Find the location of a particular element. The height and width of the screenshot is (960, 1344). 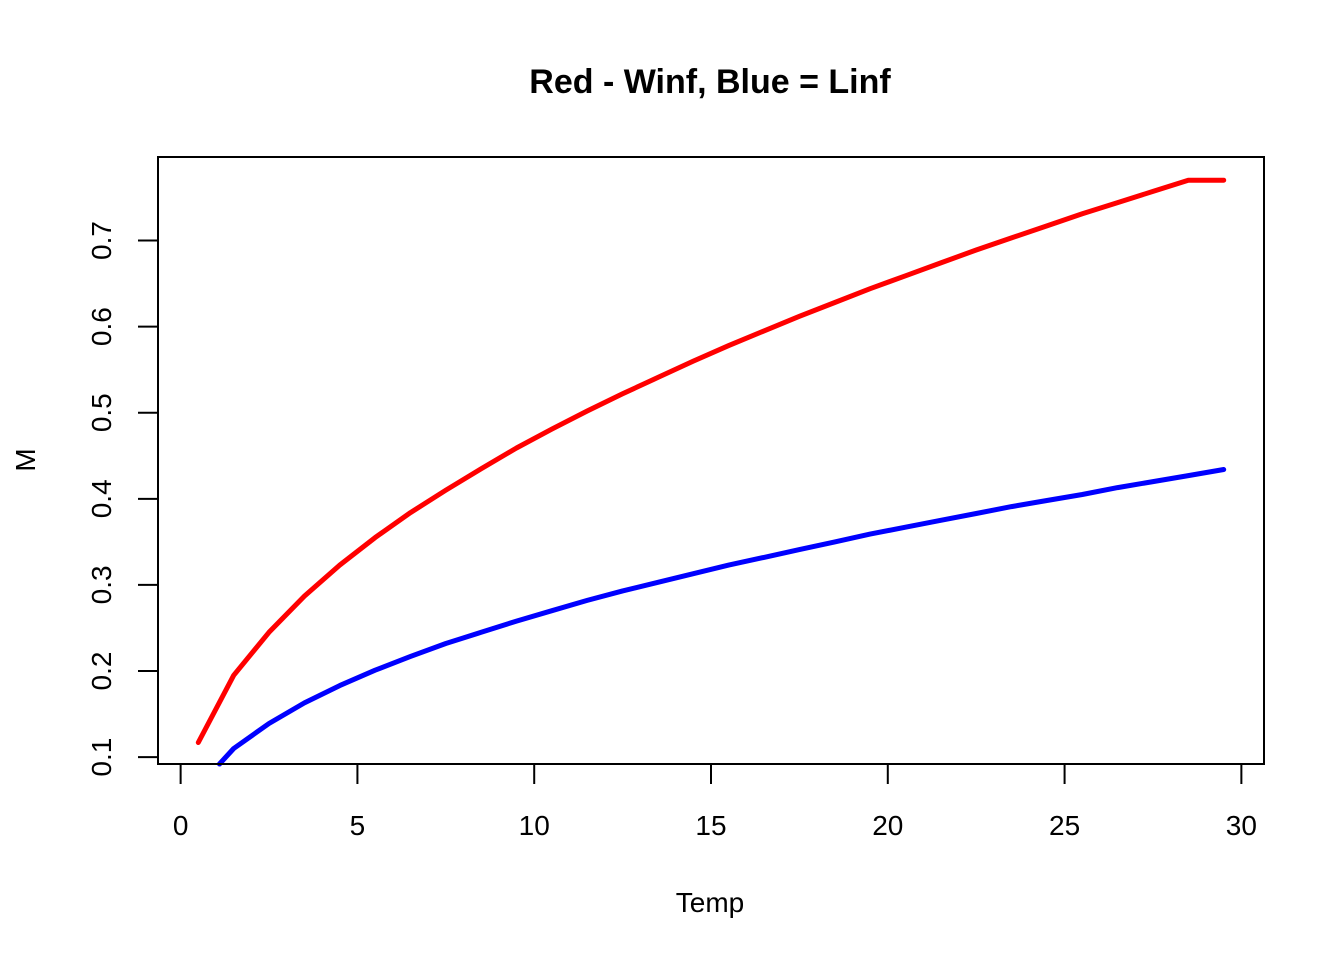

y-tick-label: 0.3 is located at coordinates (101, 584).